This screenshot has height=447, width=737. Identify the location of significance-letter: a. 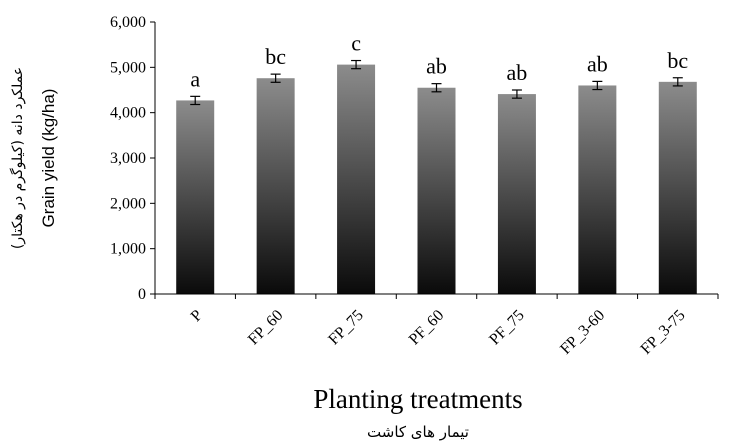
(195, 78).